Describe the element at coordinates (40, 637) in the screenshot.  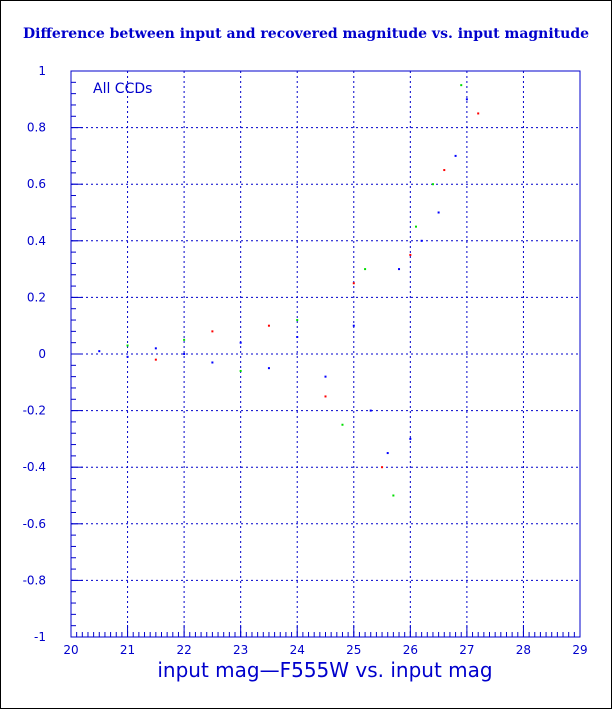
I see `y-tick-label: -1` at that location.